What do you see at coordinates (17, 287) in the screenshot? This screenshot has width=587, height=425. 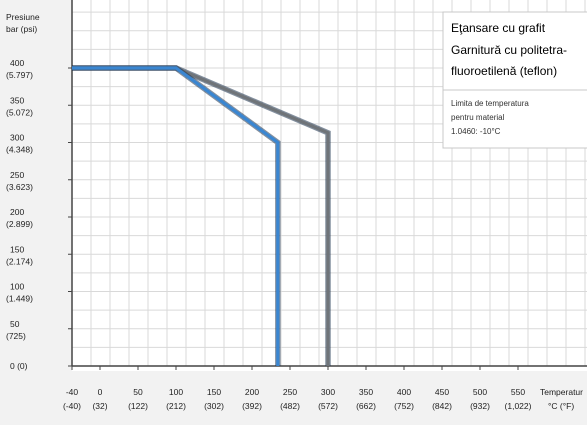 I see `y-tick-label: 100` at bounding box center [17, 287].